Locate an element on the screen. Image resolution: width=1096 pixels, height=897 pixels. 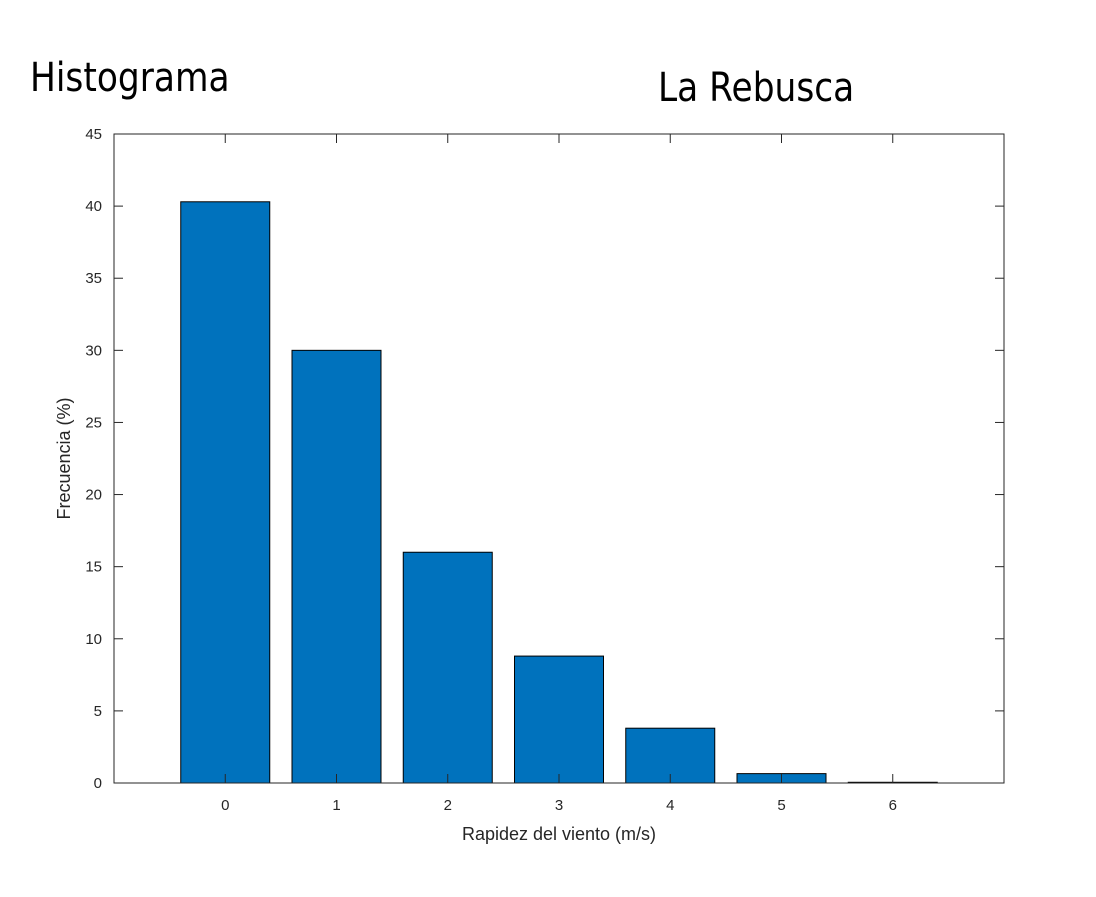
y-tick-label: 40 is located at coordinates (93, 206).